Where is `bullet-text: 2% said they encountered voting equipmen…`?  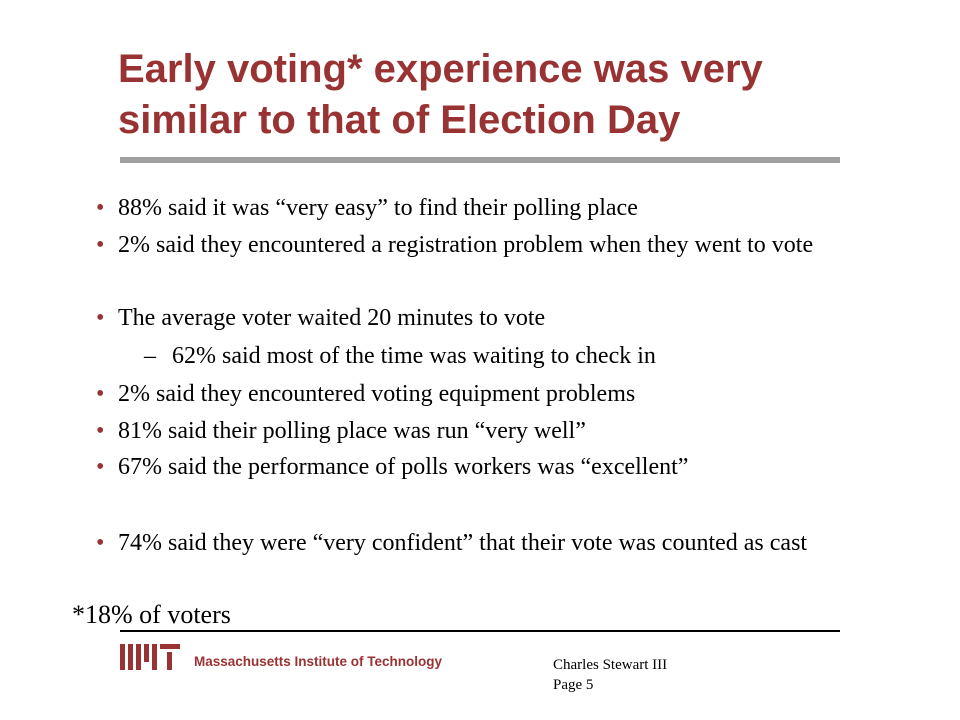 bullet-text: 2% said they encountered voting equipmen… is located at coordinates (377, 394).